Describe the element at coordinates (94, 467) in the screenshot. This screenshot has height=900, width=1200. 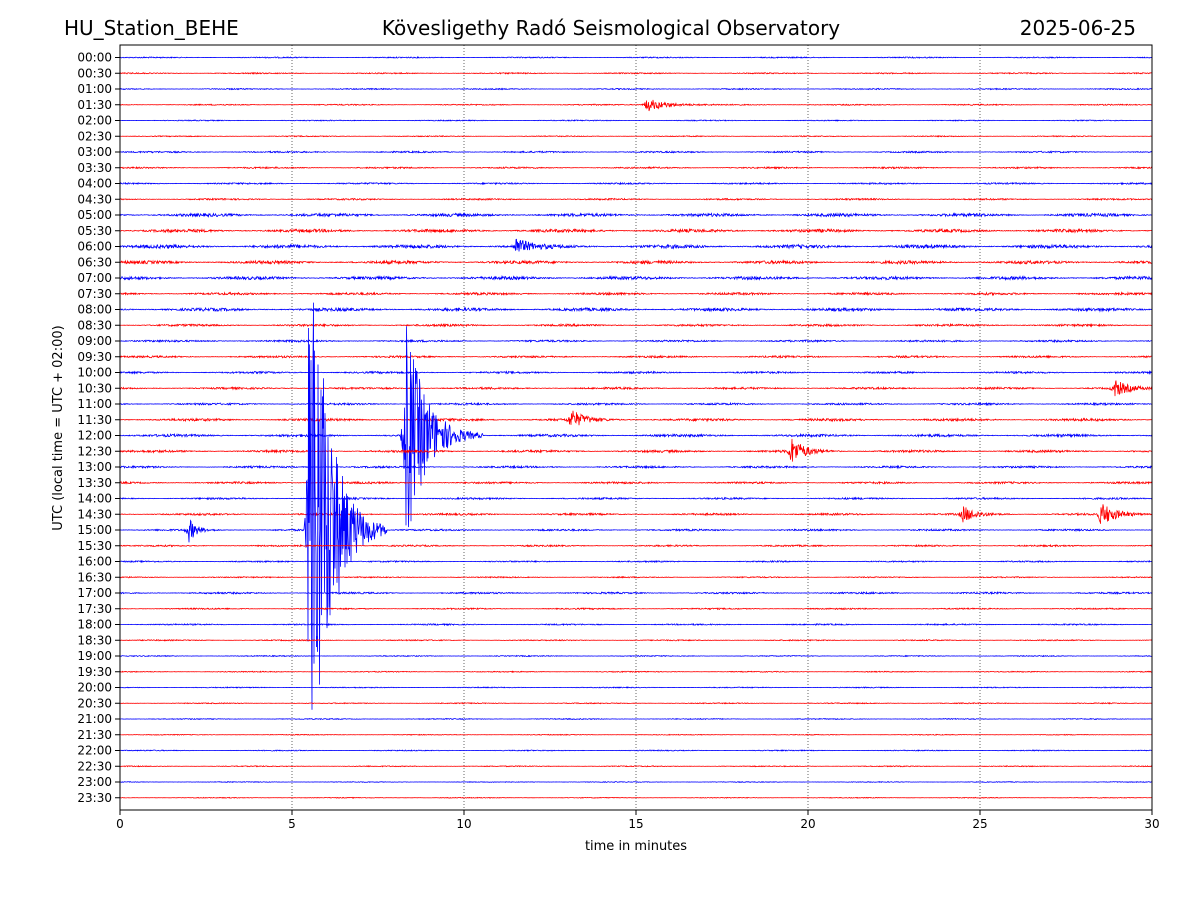
I see `y-tick-label: 13:00` at that location.